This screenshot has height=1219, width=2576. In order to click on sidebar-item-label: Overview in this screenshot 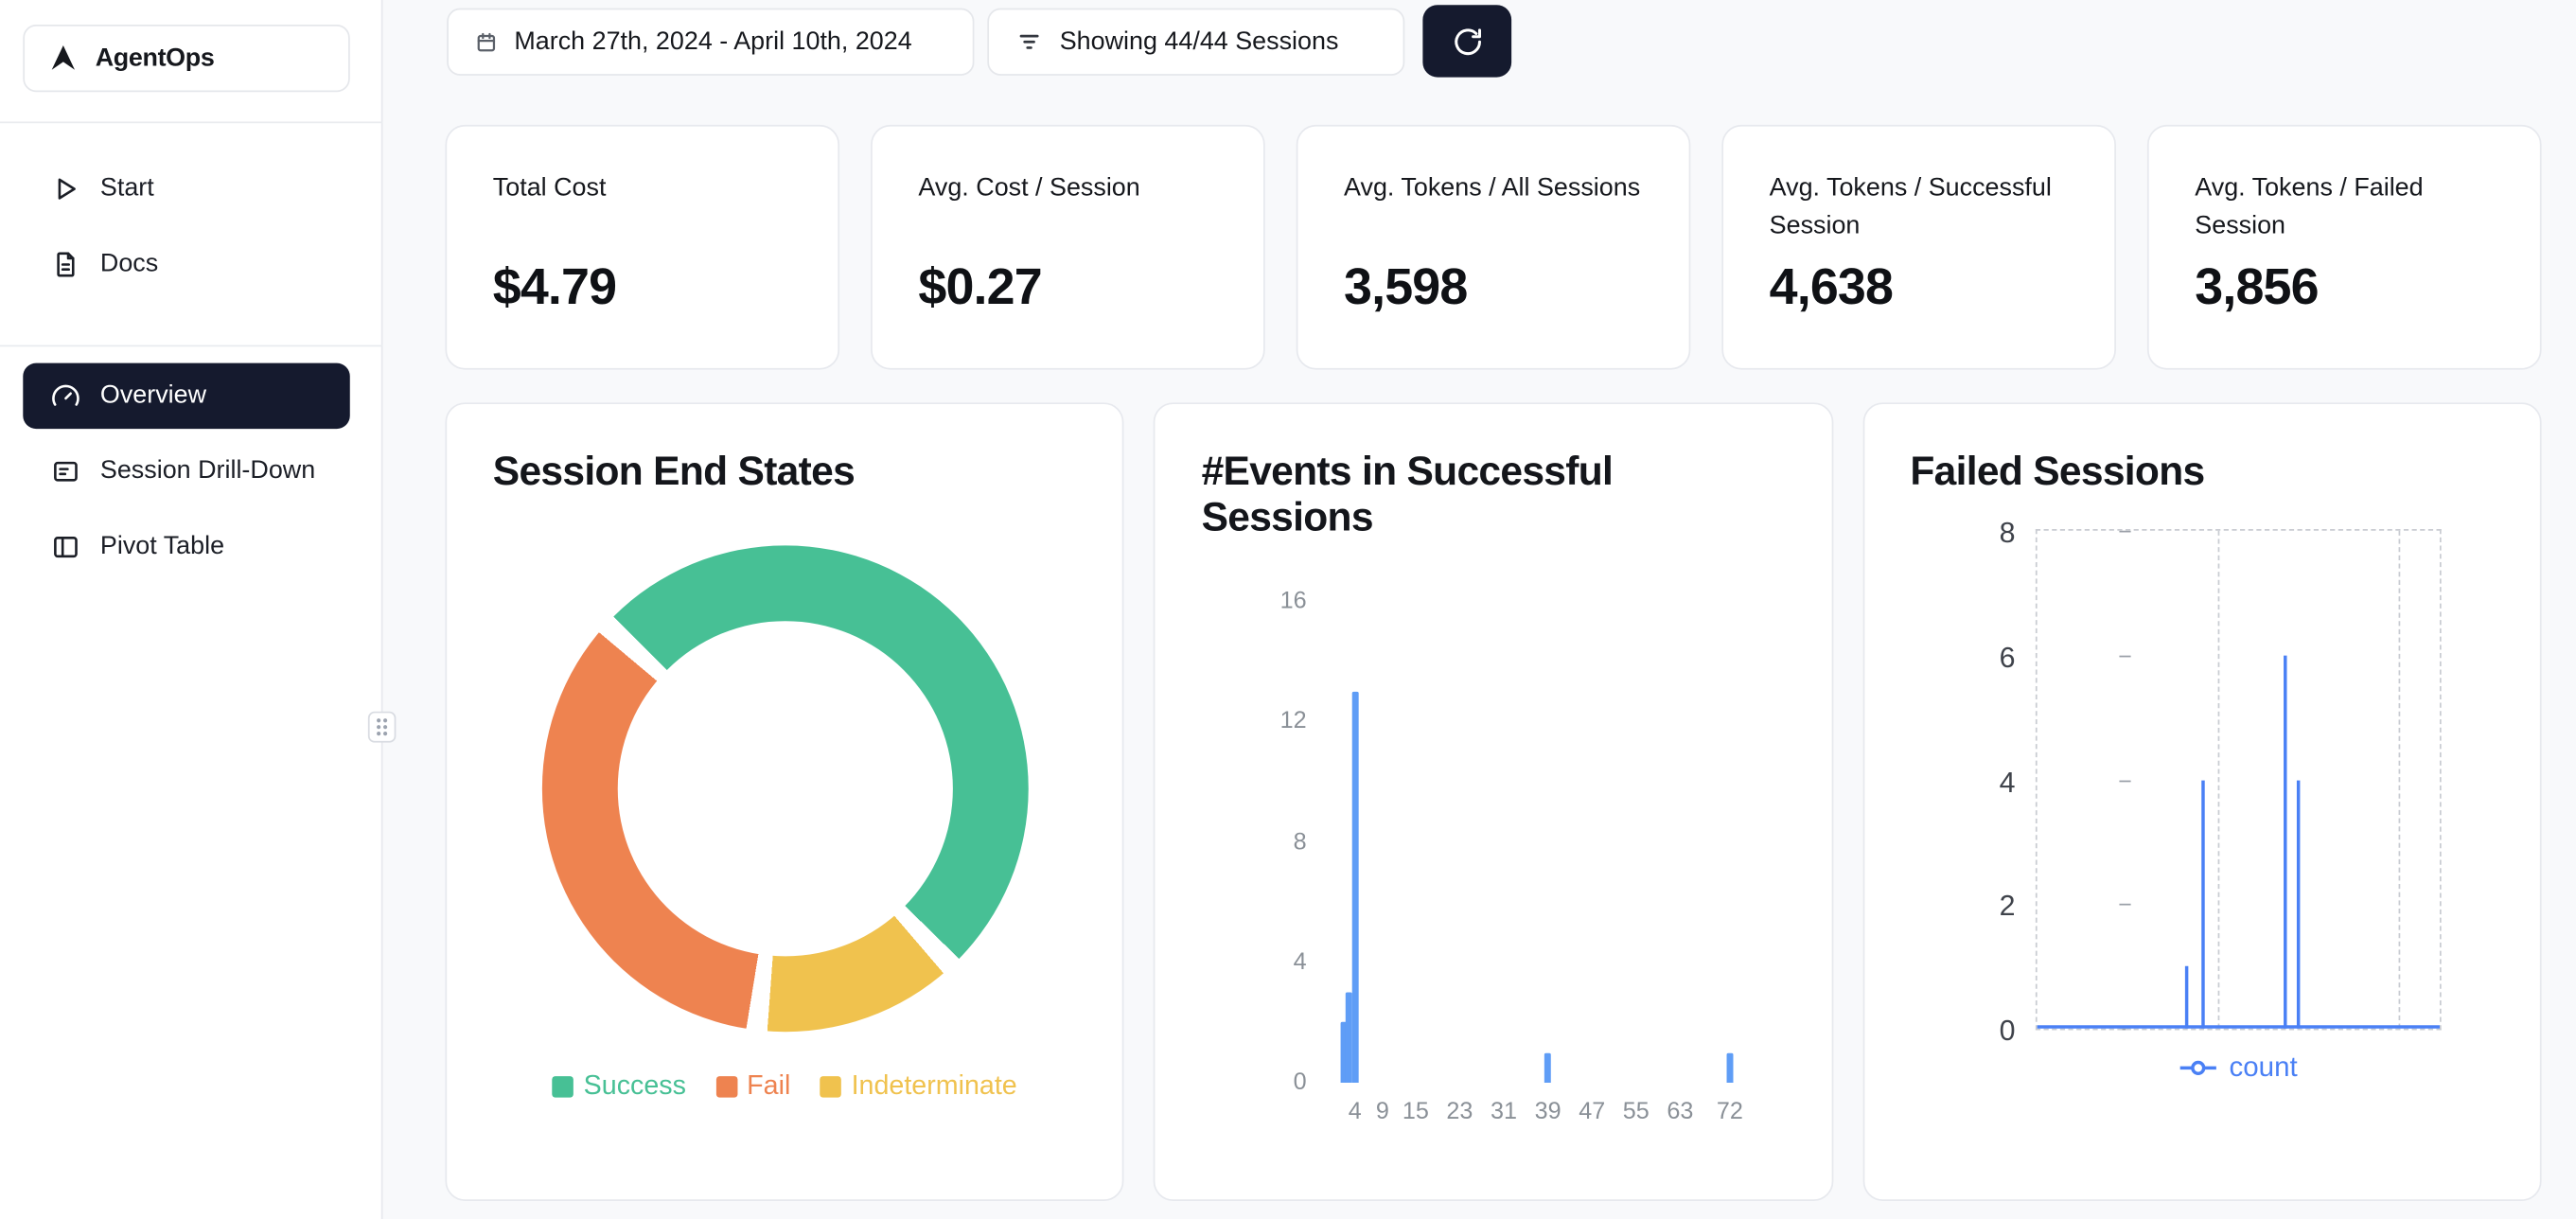, I will do `click(153, 395)`.